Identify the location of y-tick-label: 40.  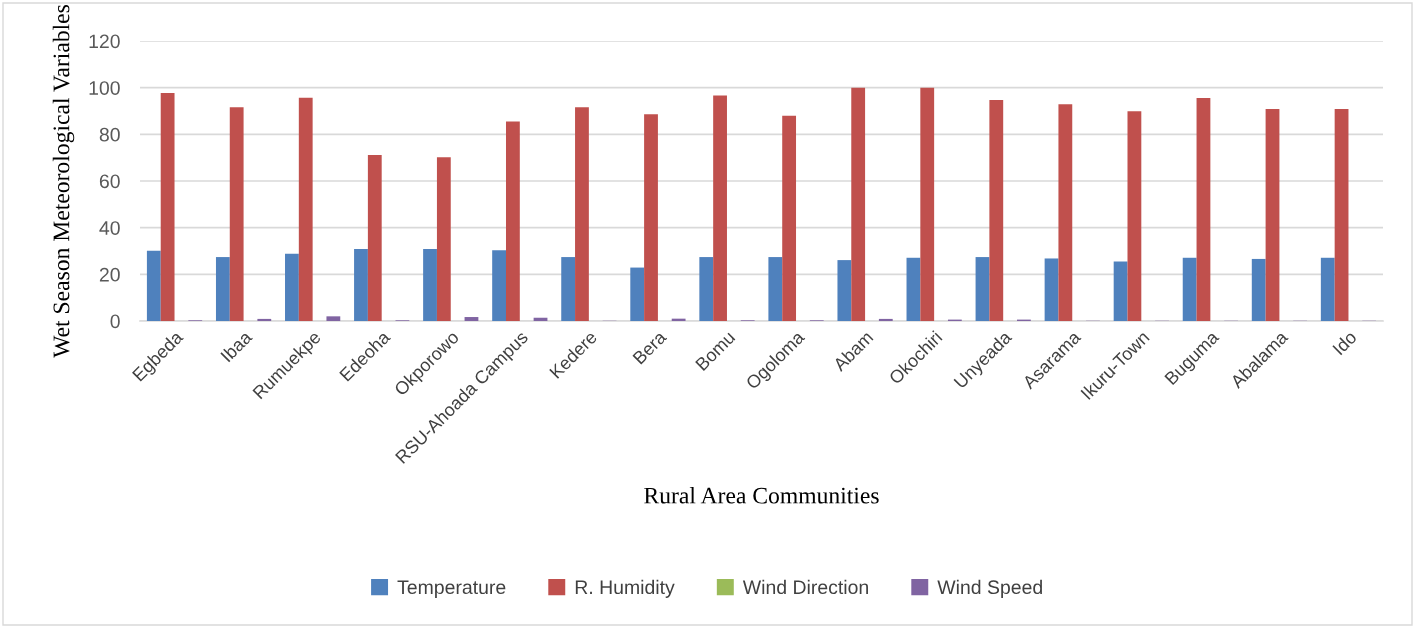
(109, 228).